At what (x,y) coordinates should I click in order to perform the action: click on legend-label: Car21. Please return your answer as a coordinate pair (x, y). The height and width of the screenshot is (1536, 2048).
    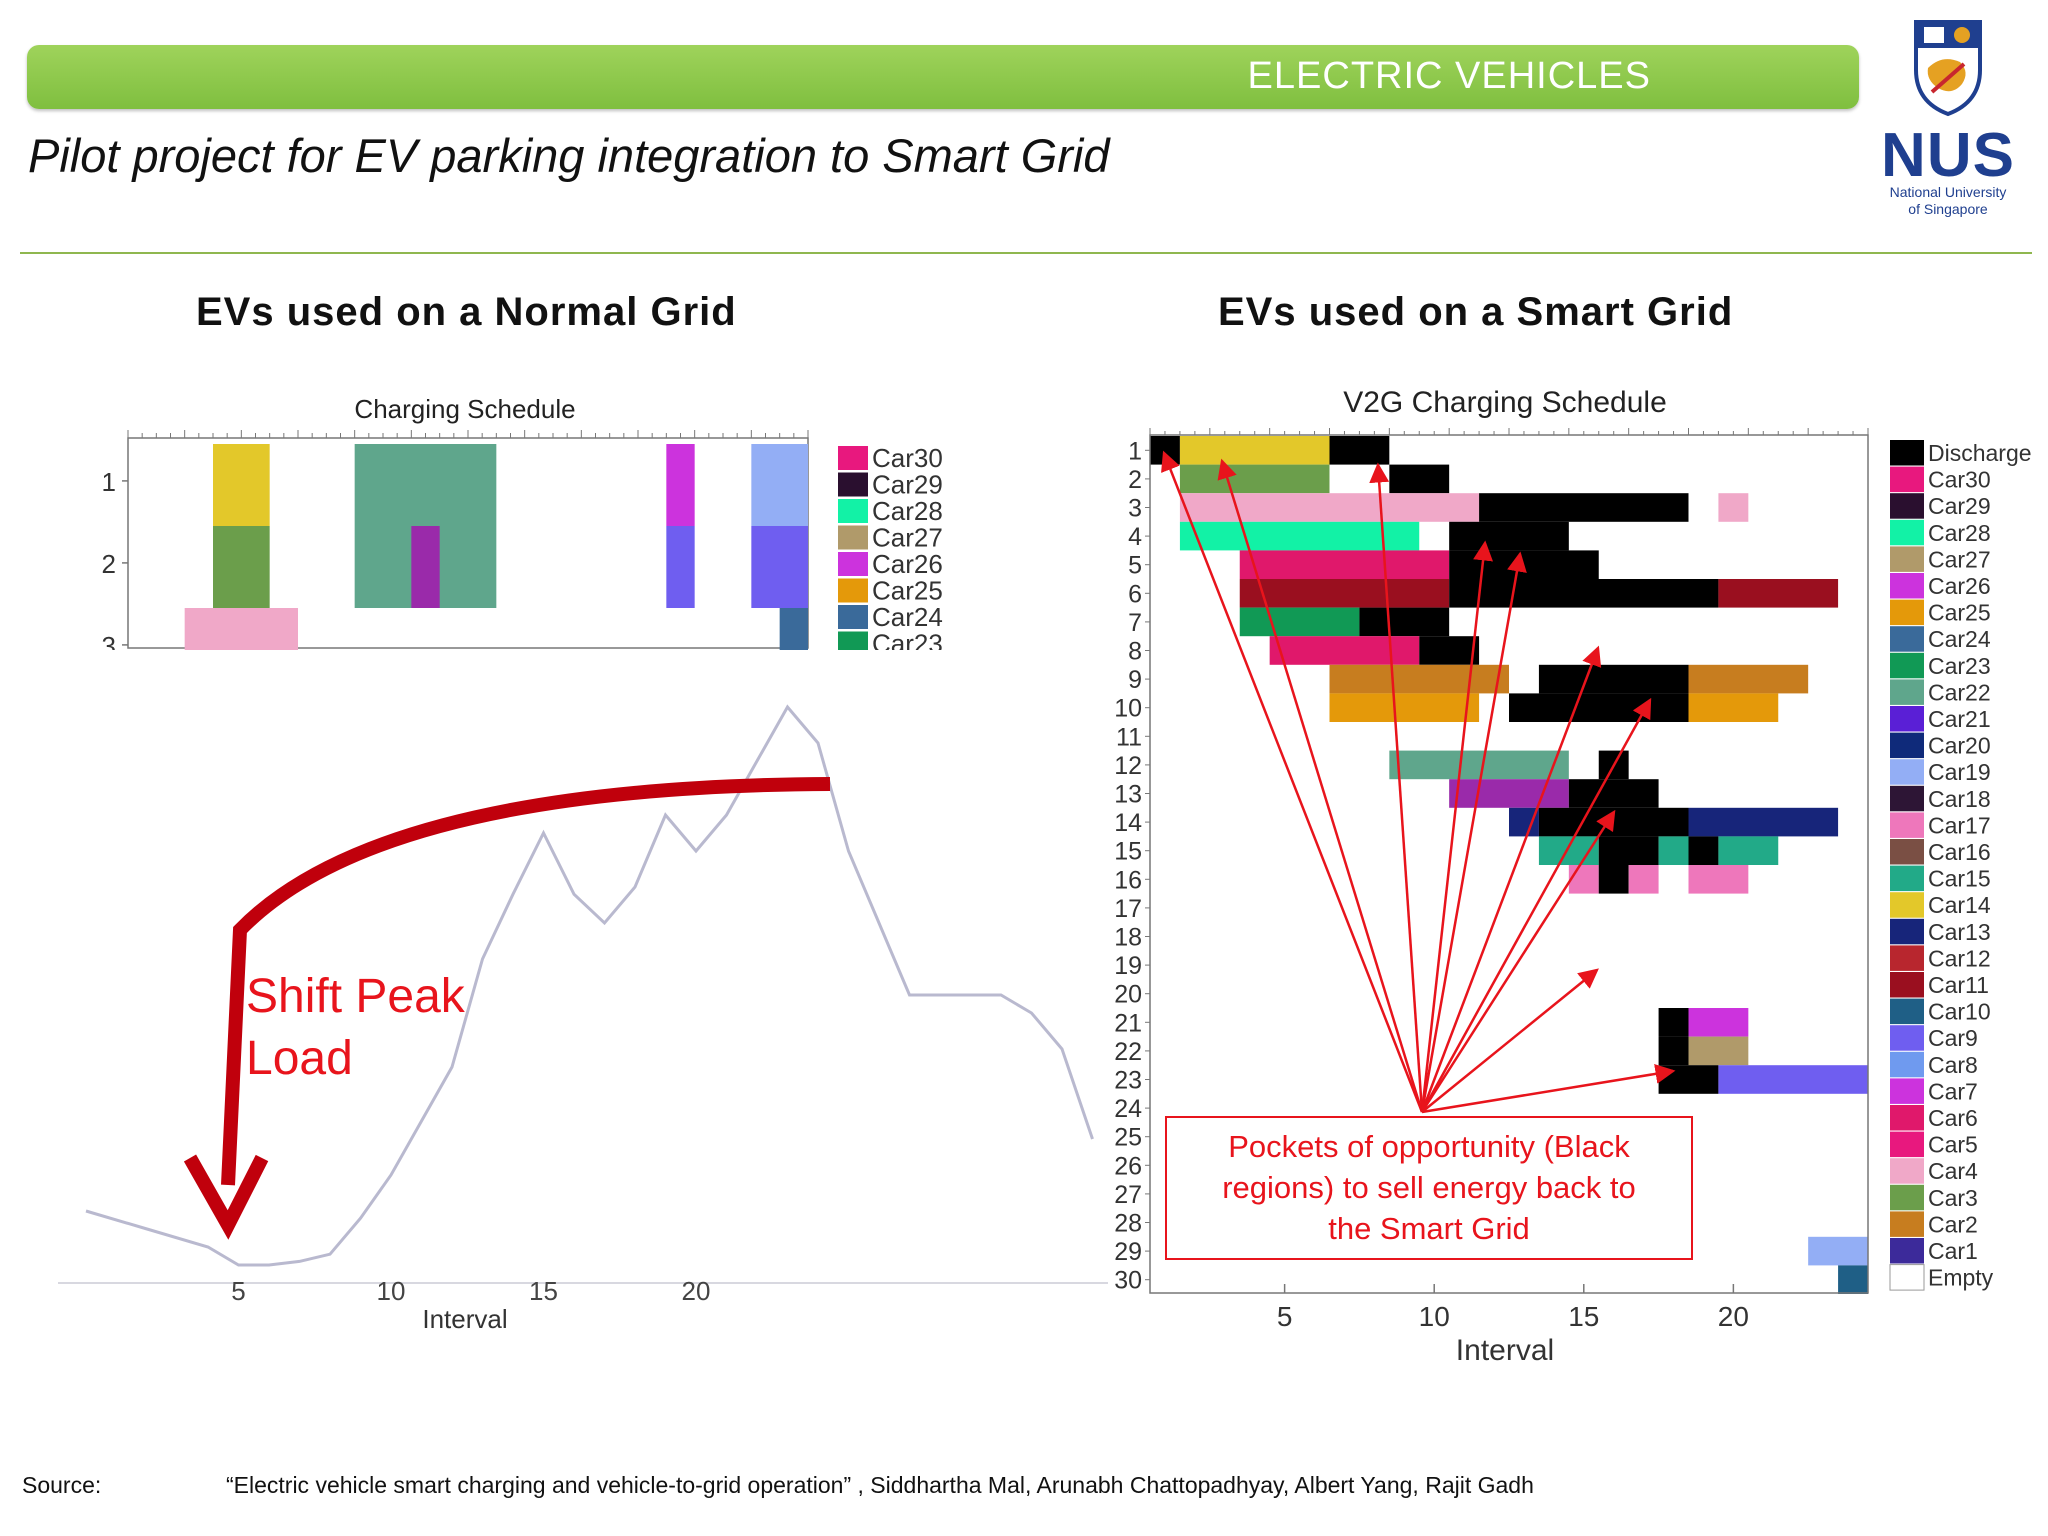
    Looking at the image, I should click on (1959, 719).